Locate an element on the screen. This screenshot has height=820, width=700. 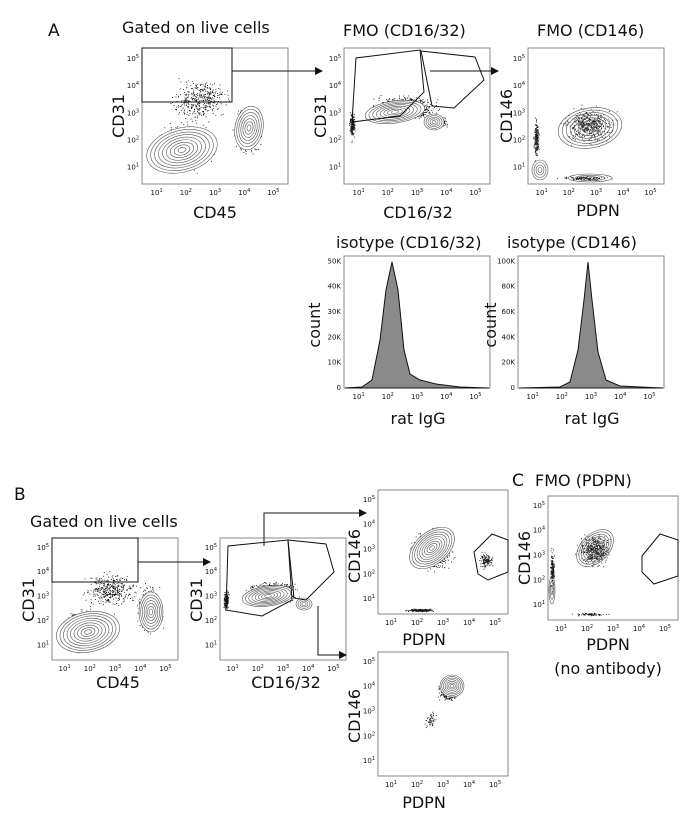
y-tick-label: 105 is located at coordinates (335, 58).